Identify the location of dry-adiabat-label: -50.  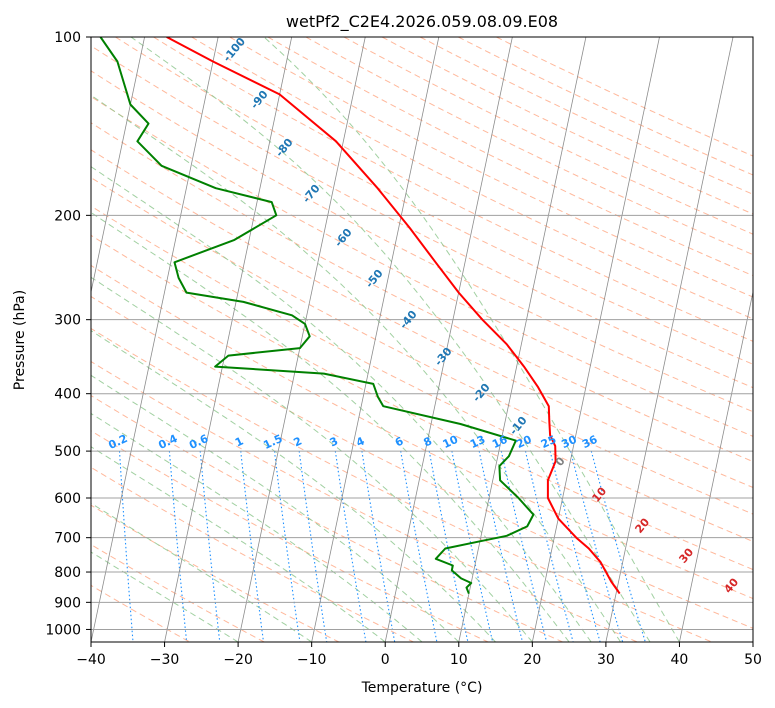
(374, 279).